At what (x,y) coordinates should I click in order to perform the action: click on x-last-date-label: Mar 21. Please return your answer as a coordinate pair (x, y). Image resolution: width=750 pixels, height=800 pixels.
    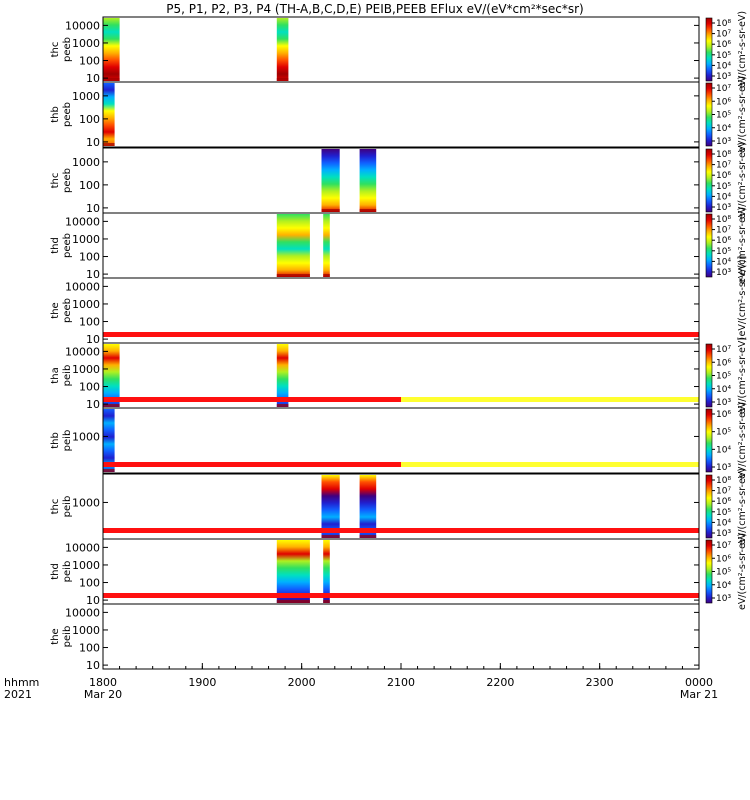
    Looking at the image, I should click on (699, 694).